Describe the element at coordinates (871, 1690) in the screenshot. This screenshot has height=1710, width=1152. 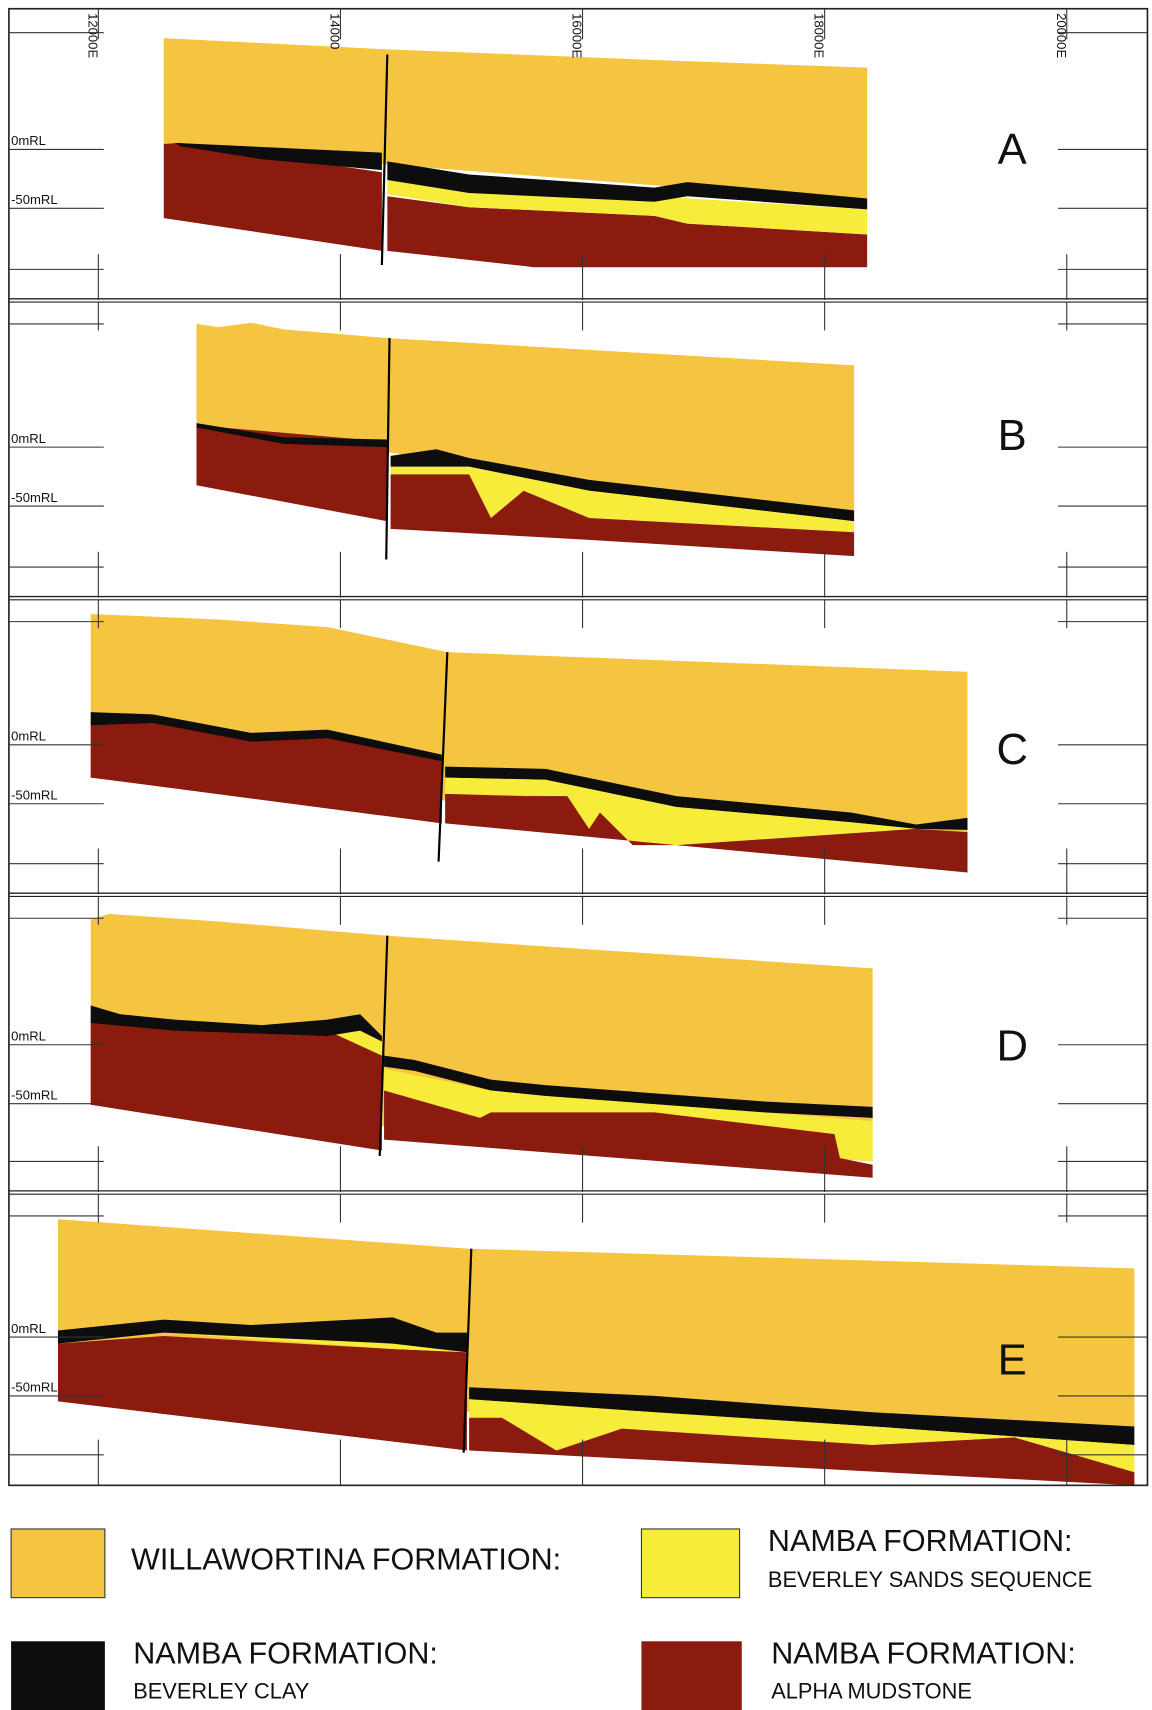
I see `legend-subtitle: ALPHA MUDSTONE` at that location.